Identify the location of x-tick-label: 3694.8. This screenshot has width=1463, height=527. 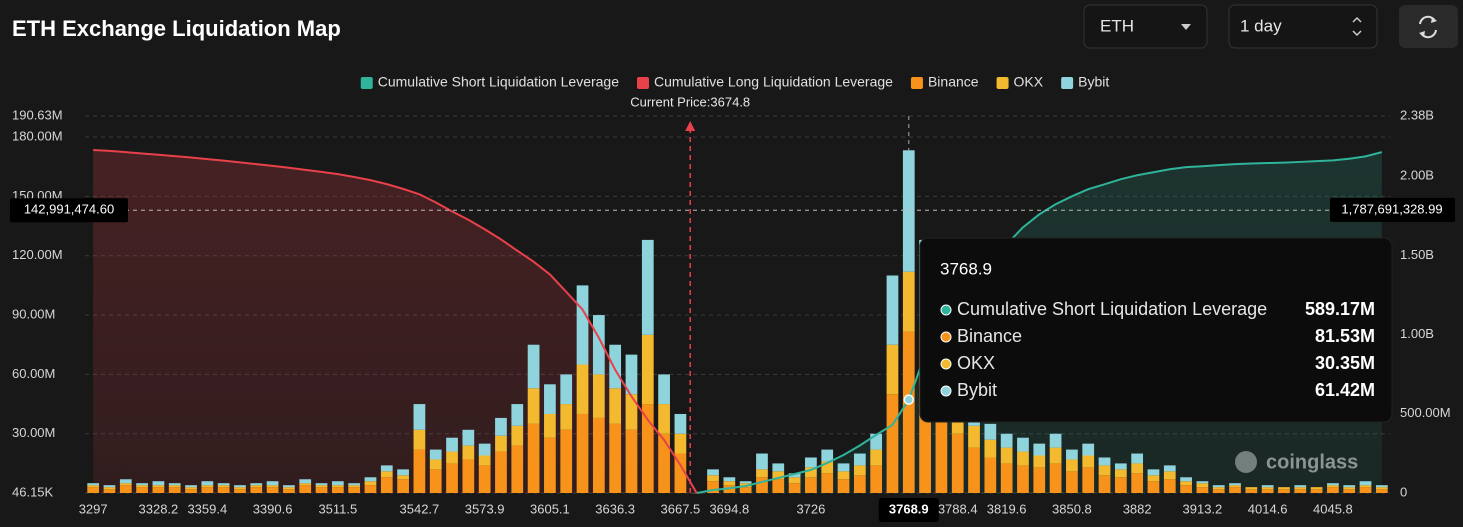
(729, 508).